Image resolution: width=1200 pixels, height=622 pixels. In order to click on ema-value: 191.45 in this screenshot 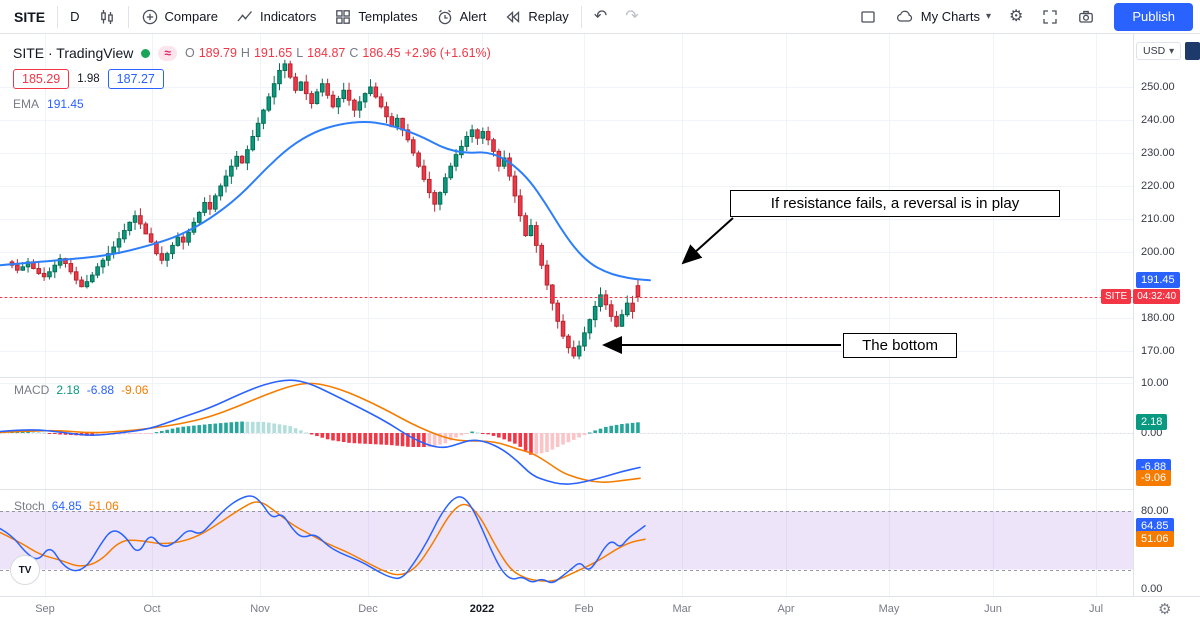, I will do `click(65, 104)`.